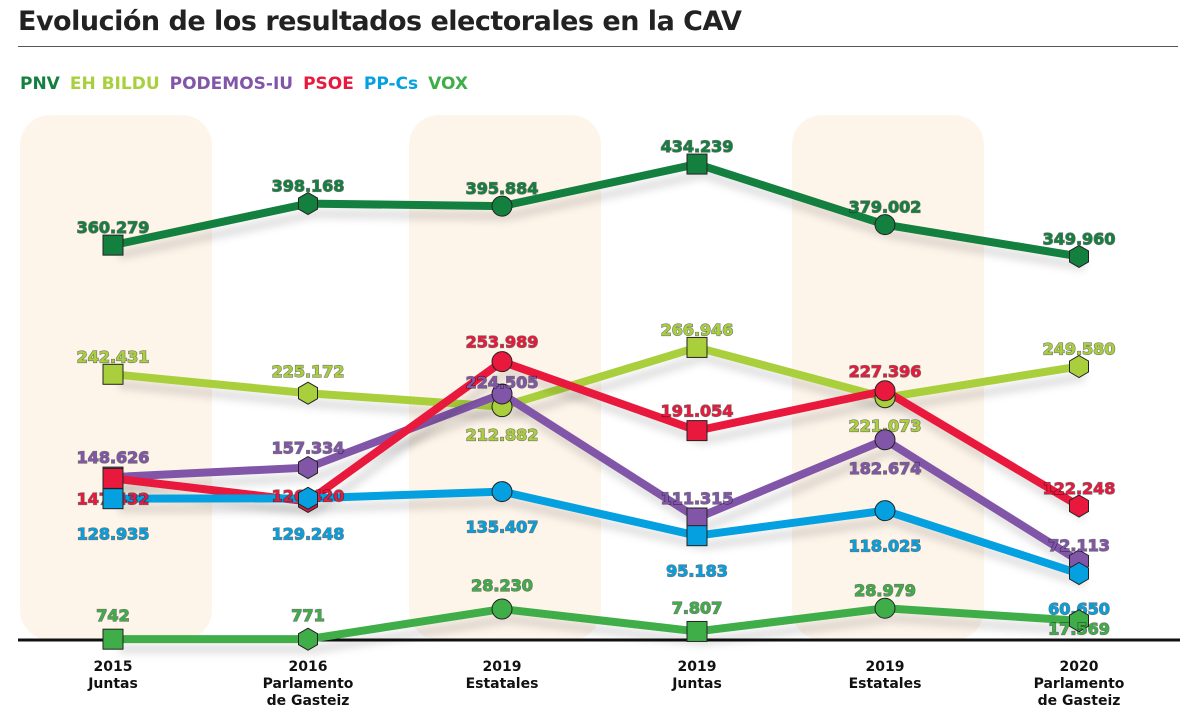  I want to click on data-label: 221.073, so click(885, 426).